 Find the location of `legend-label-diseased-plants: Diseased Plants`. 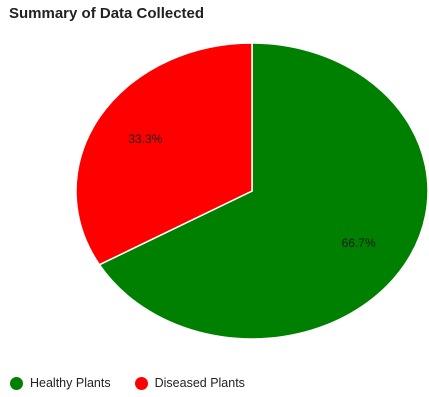

legend-label-diseased-plants: Diseased Plants is located at coordinates (199, 383).